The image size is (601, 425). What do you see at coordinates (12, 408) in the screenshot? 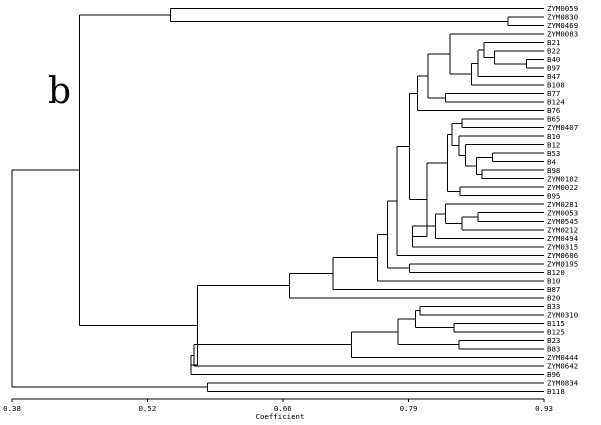
I see `x-tick-label: 0.38` at bounding box center [12, 408].